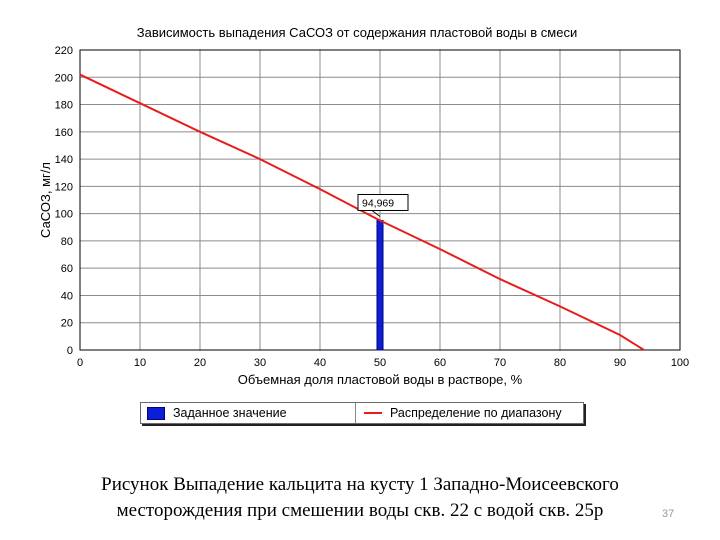  Describe the element at coordinates (140, 363) in the screenshot. I see `x-tick-label: 10` at that location.